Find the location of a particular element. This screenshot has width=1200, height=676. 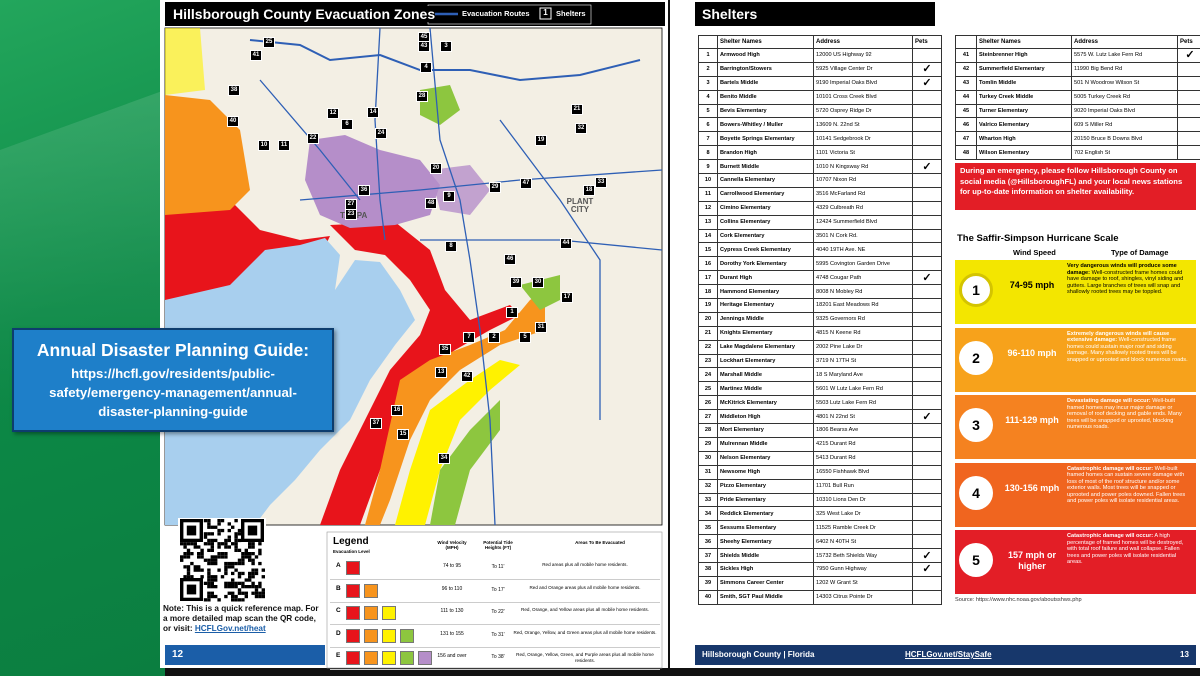

shelter-cell: 24 is located at coordinates (708, 375).